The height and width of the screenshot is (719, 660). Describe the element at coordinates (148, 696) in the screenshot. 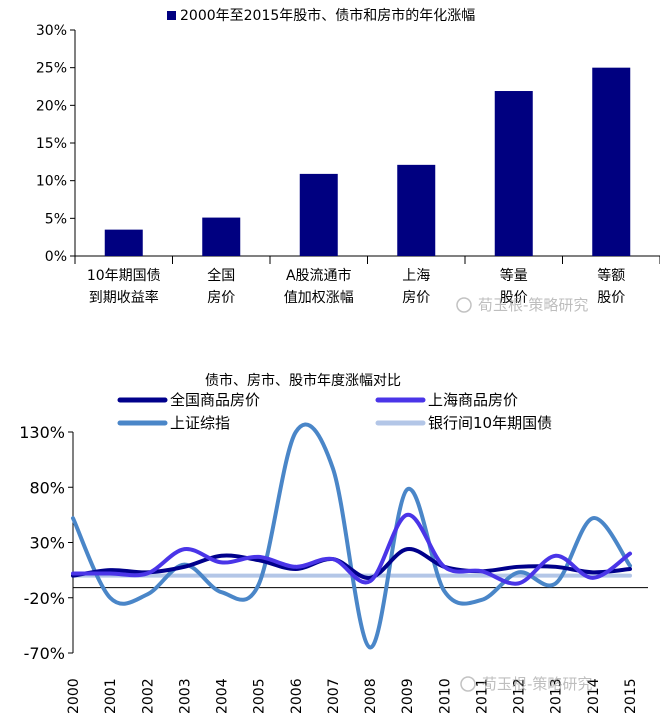

I see `x-tick-label: 2002` at that location.